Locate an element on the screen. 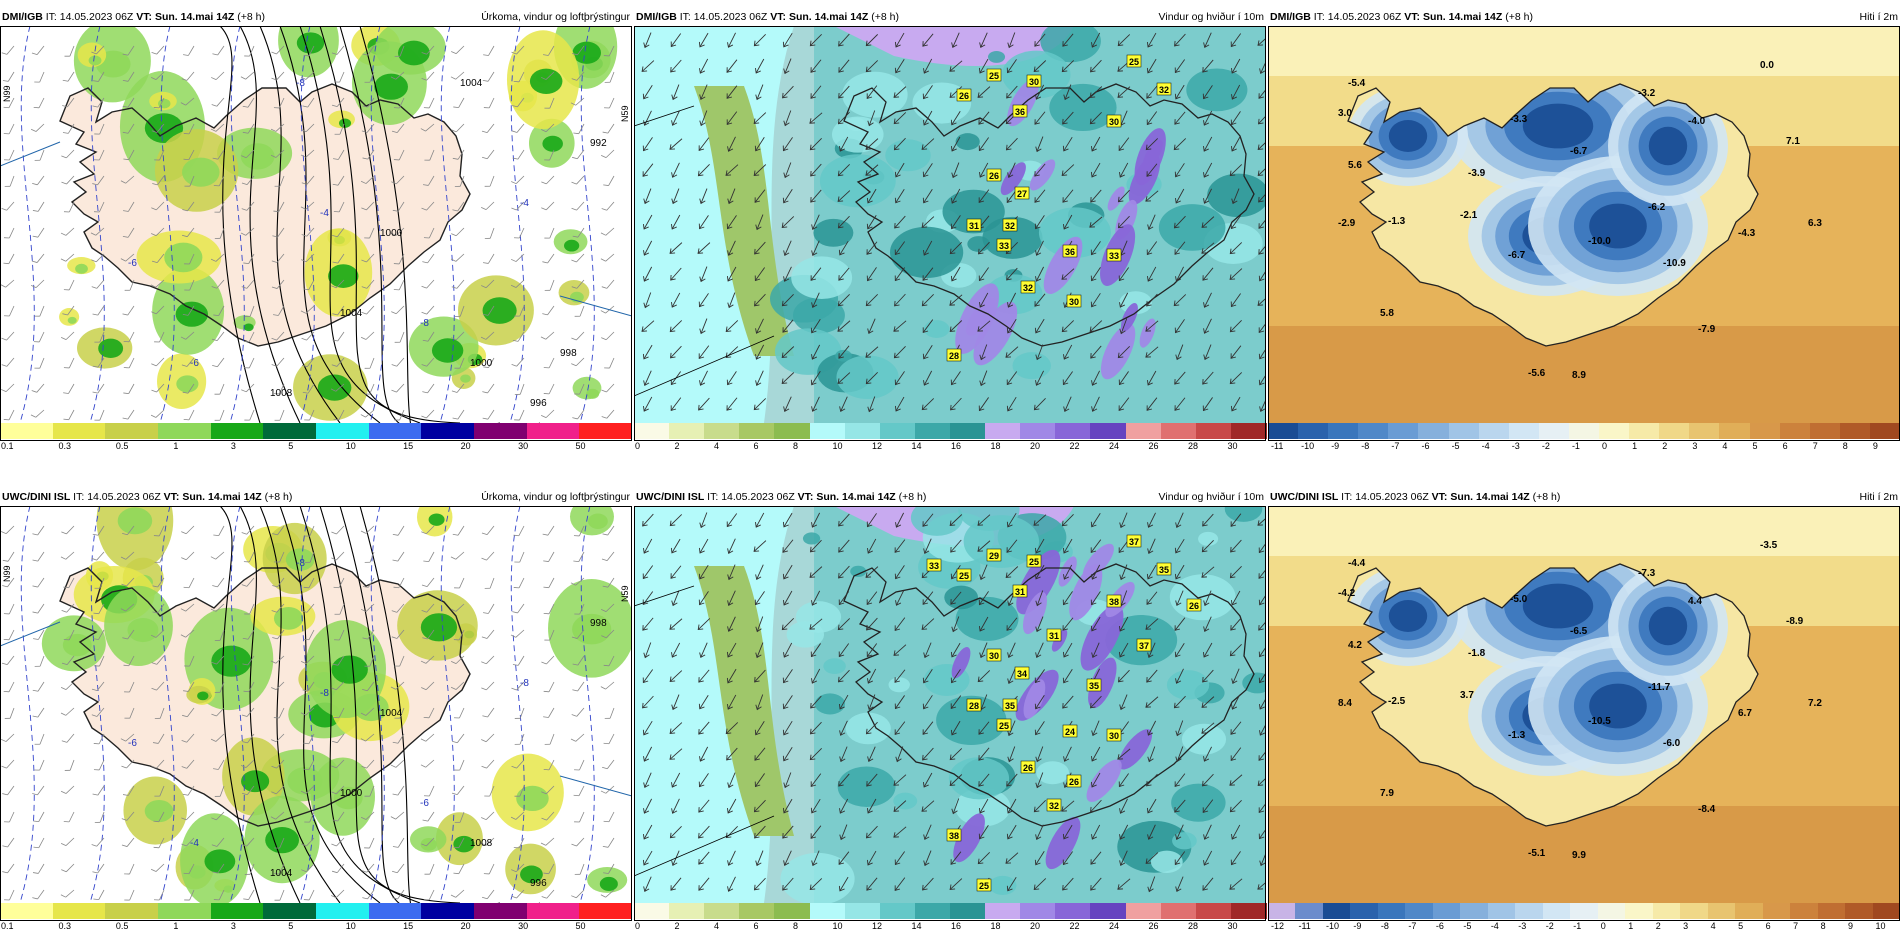 The image size is (1900, 950). temp-label: -7.9 is located at coordinates (1707, 329).